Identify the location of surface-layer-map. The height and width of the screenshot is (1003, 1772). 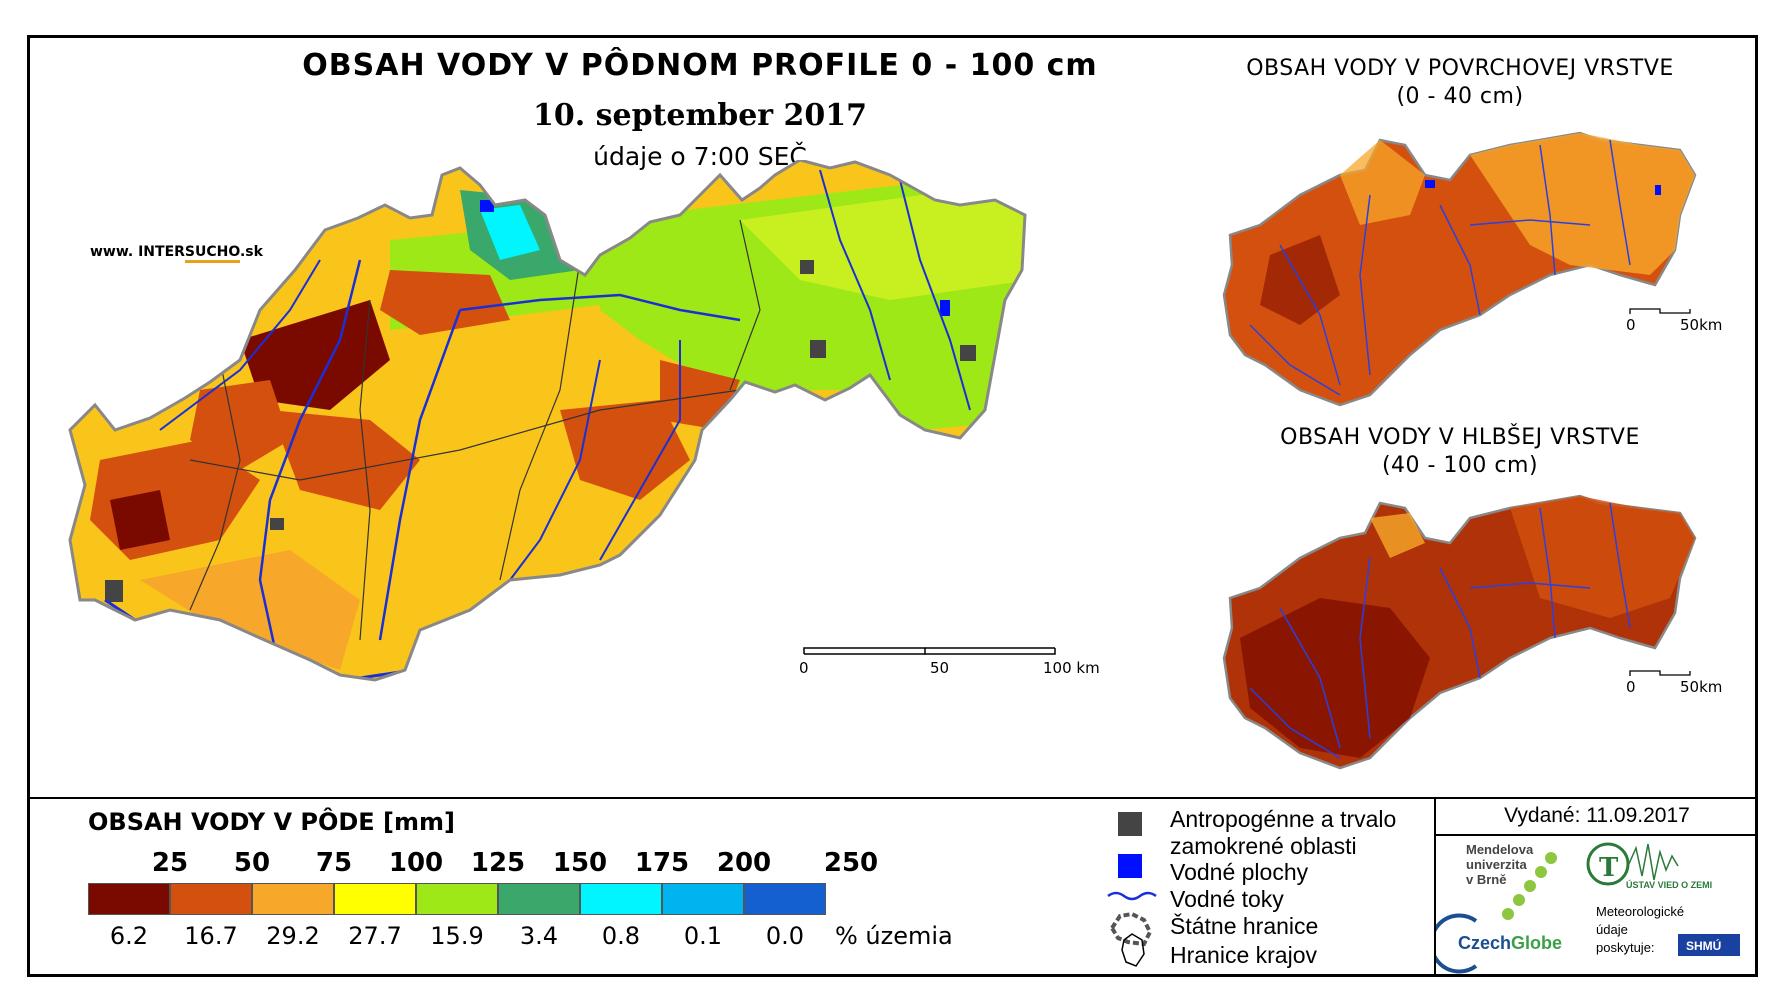
(1459, 269).